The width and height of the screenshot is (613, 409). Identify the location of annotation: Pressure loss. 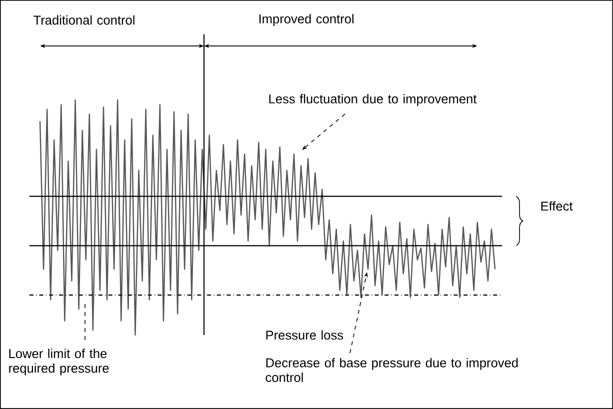
(305, 335).